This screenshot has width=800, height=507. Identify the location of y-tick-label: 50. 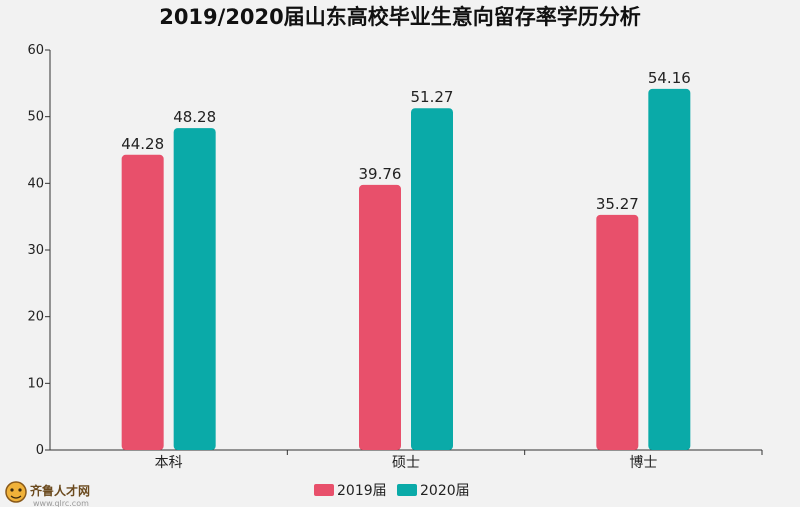
(35, 117).